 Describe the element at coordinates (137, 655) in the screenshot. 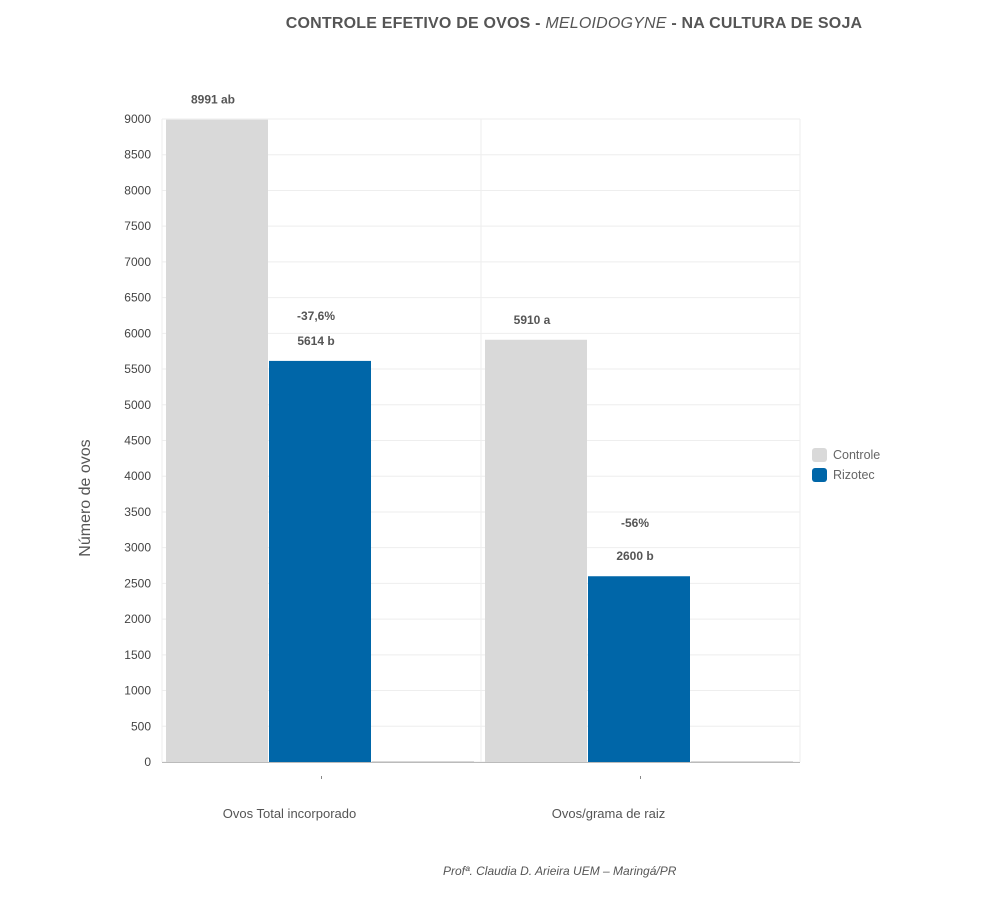

I see `y-tick-label: 1500` at that location.